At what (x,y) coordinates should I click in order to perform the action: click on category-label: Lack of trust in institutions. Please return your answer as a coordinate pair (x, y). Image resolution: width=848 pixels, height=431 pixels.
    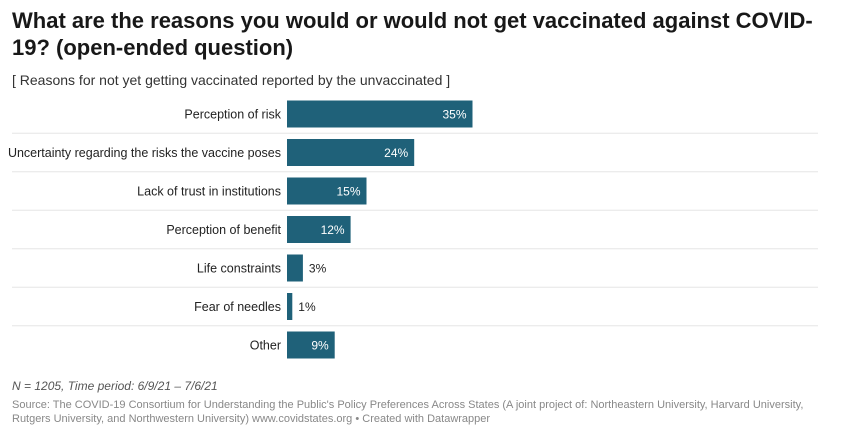
    Looking at the image, I should click on (209, 192).